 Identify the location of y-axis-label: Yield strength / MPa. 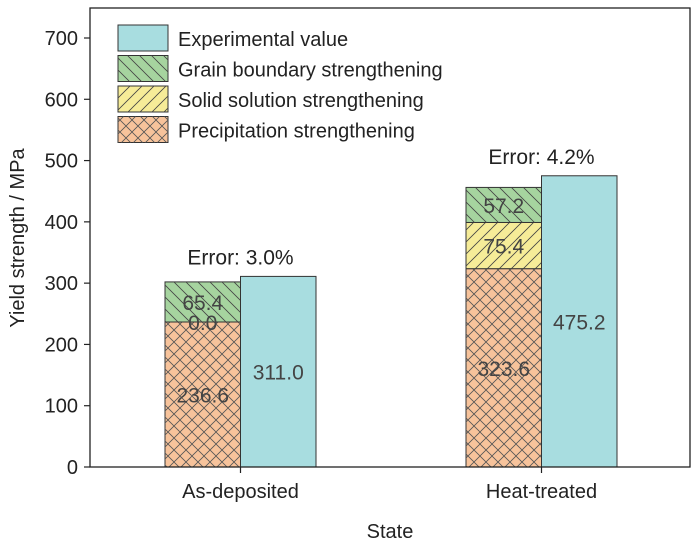
(18, 237).